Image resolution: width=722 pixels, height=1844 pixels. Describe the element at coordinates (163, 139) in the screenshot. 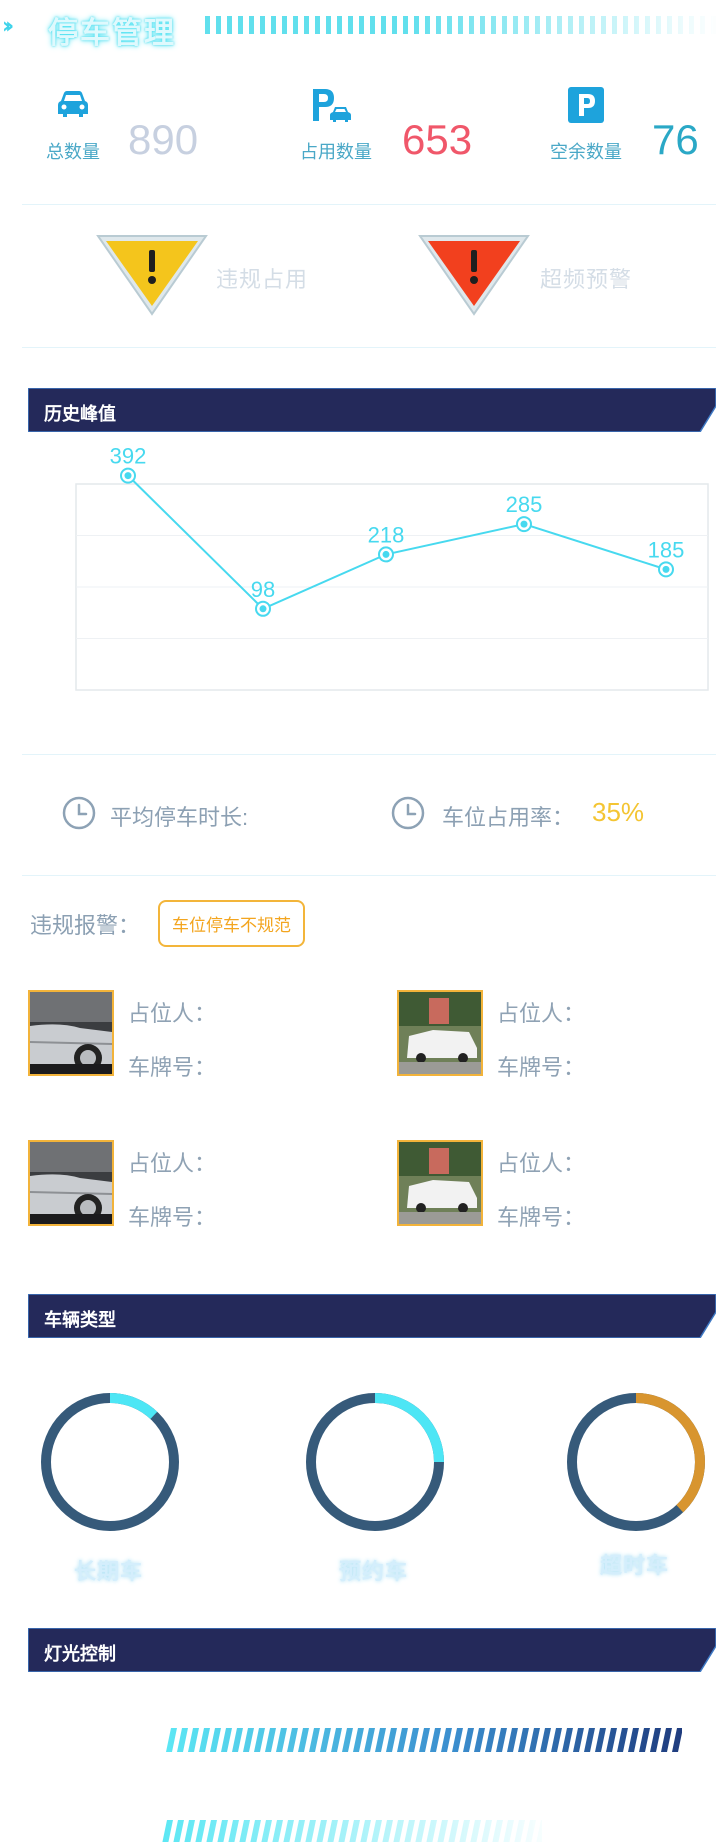

I see `stat-total-value: 890` at that location.